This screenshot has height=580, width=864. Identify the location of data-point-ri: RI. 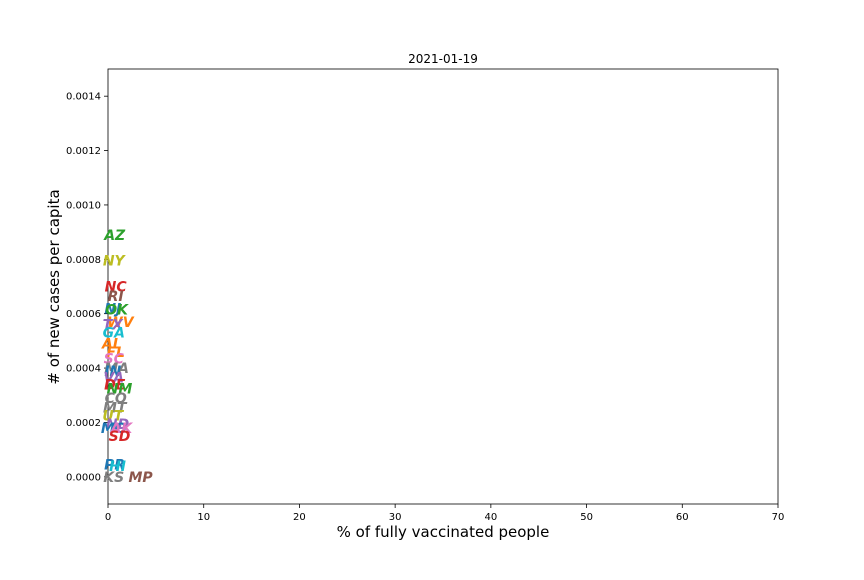
(116, 297).